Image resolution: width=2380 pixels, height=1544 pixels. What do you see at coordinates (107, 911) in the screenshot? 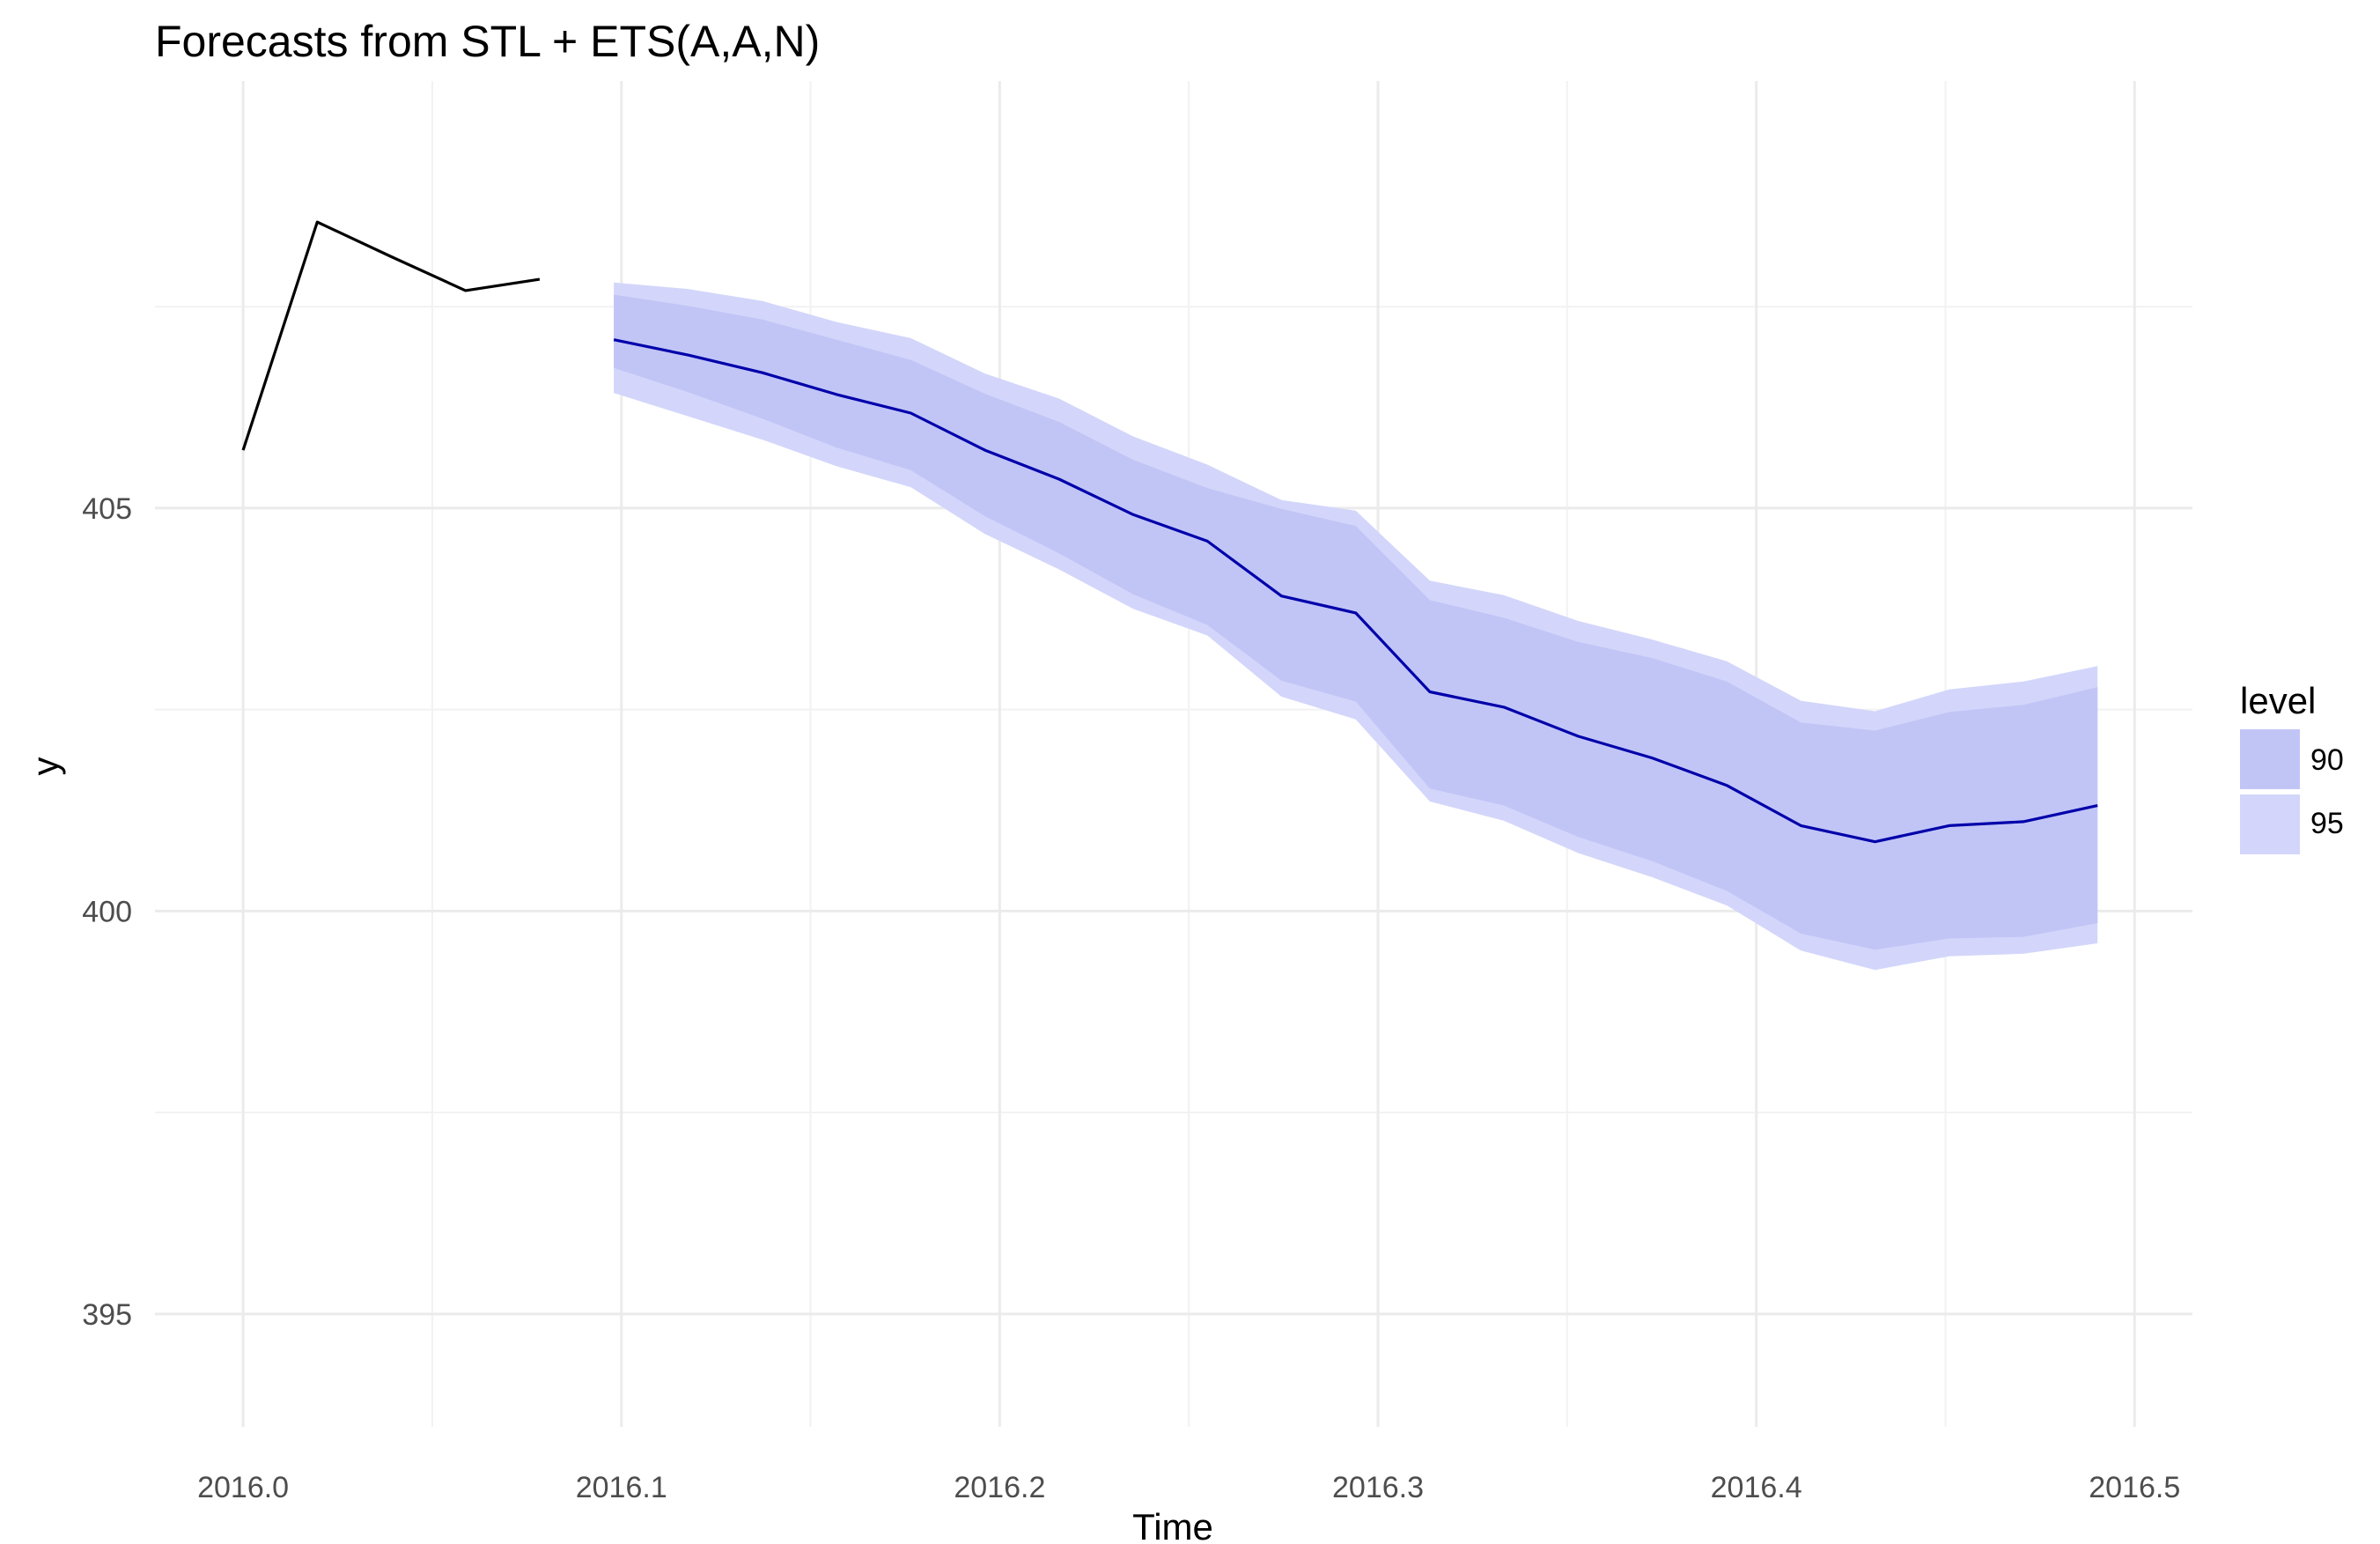
I see `y-tick-label: 400` at bounding box center [107, 911].